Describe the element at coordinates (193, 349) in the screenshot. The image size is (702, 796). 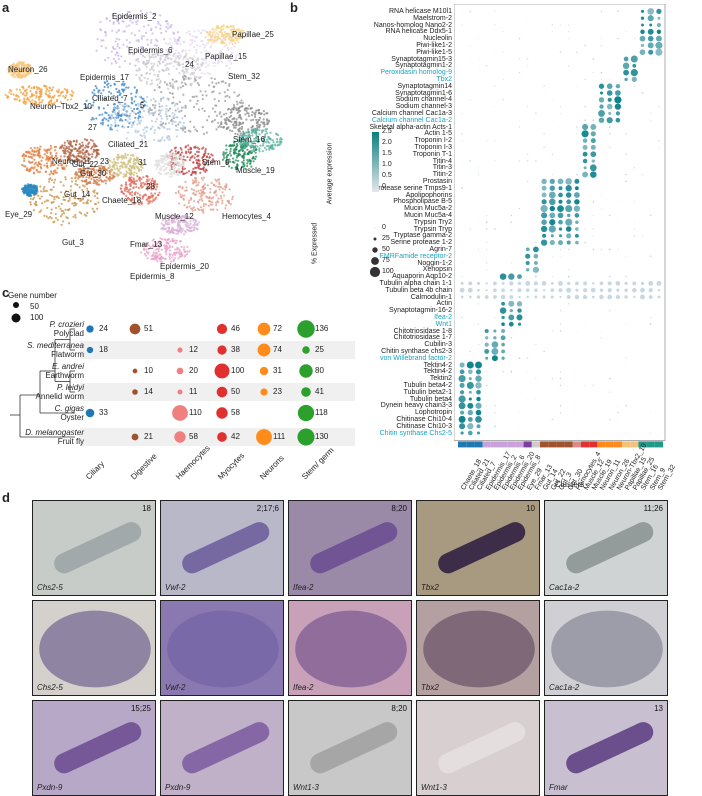
I see `gene-count: 12` at that location.